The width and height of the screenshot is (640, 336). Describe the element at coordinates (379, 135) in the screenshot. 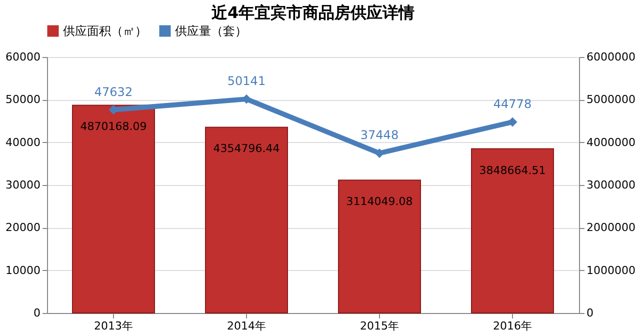

I see `data-label: 37448` at that location.